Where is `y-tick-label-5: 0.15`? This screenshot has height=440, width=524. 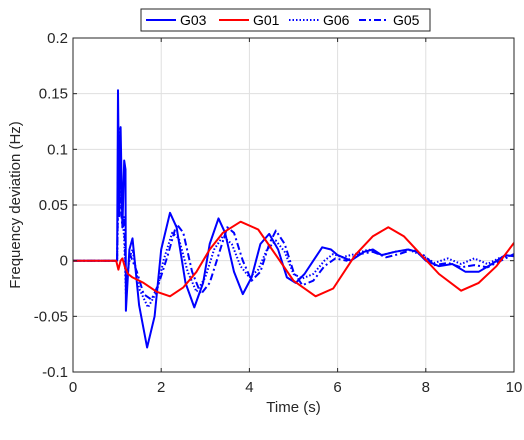 y-tick-label-5: 0.15 is located at coordinates (53, 94).